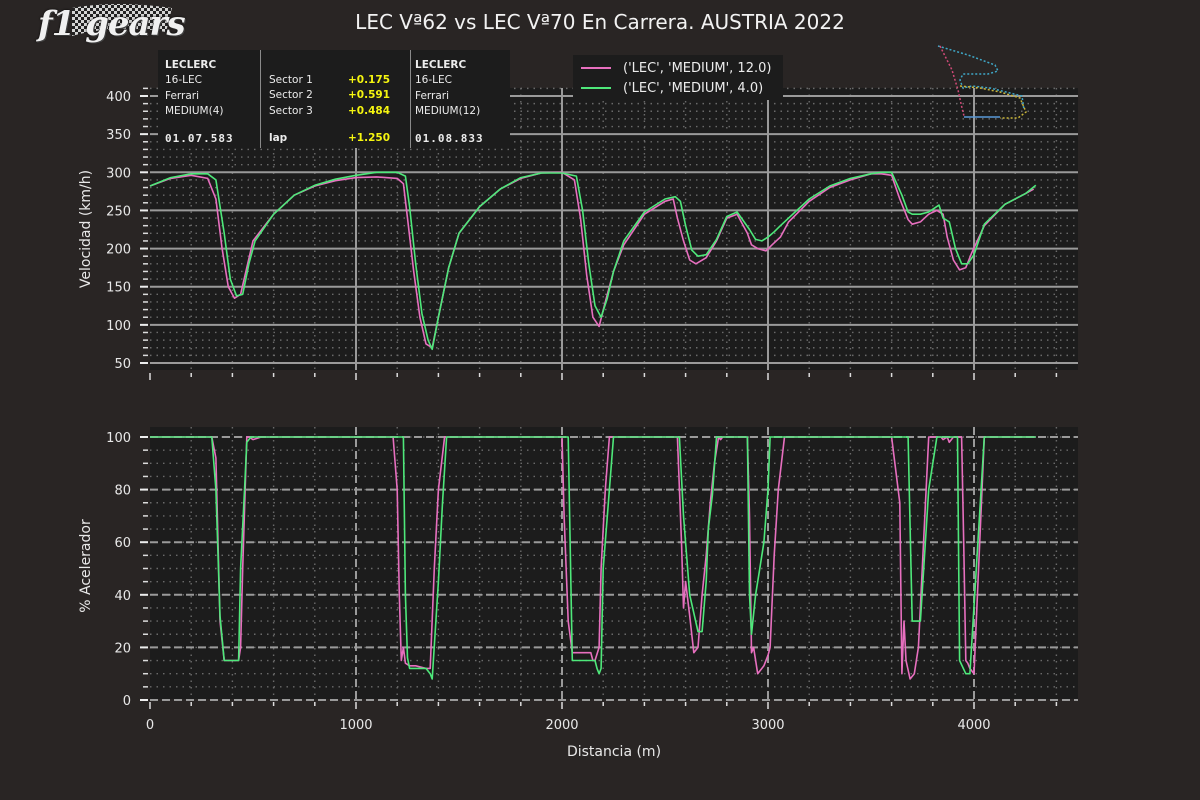  I want to click on y-tick-label: 80, so click(122, 491).